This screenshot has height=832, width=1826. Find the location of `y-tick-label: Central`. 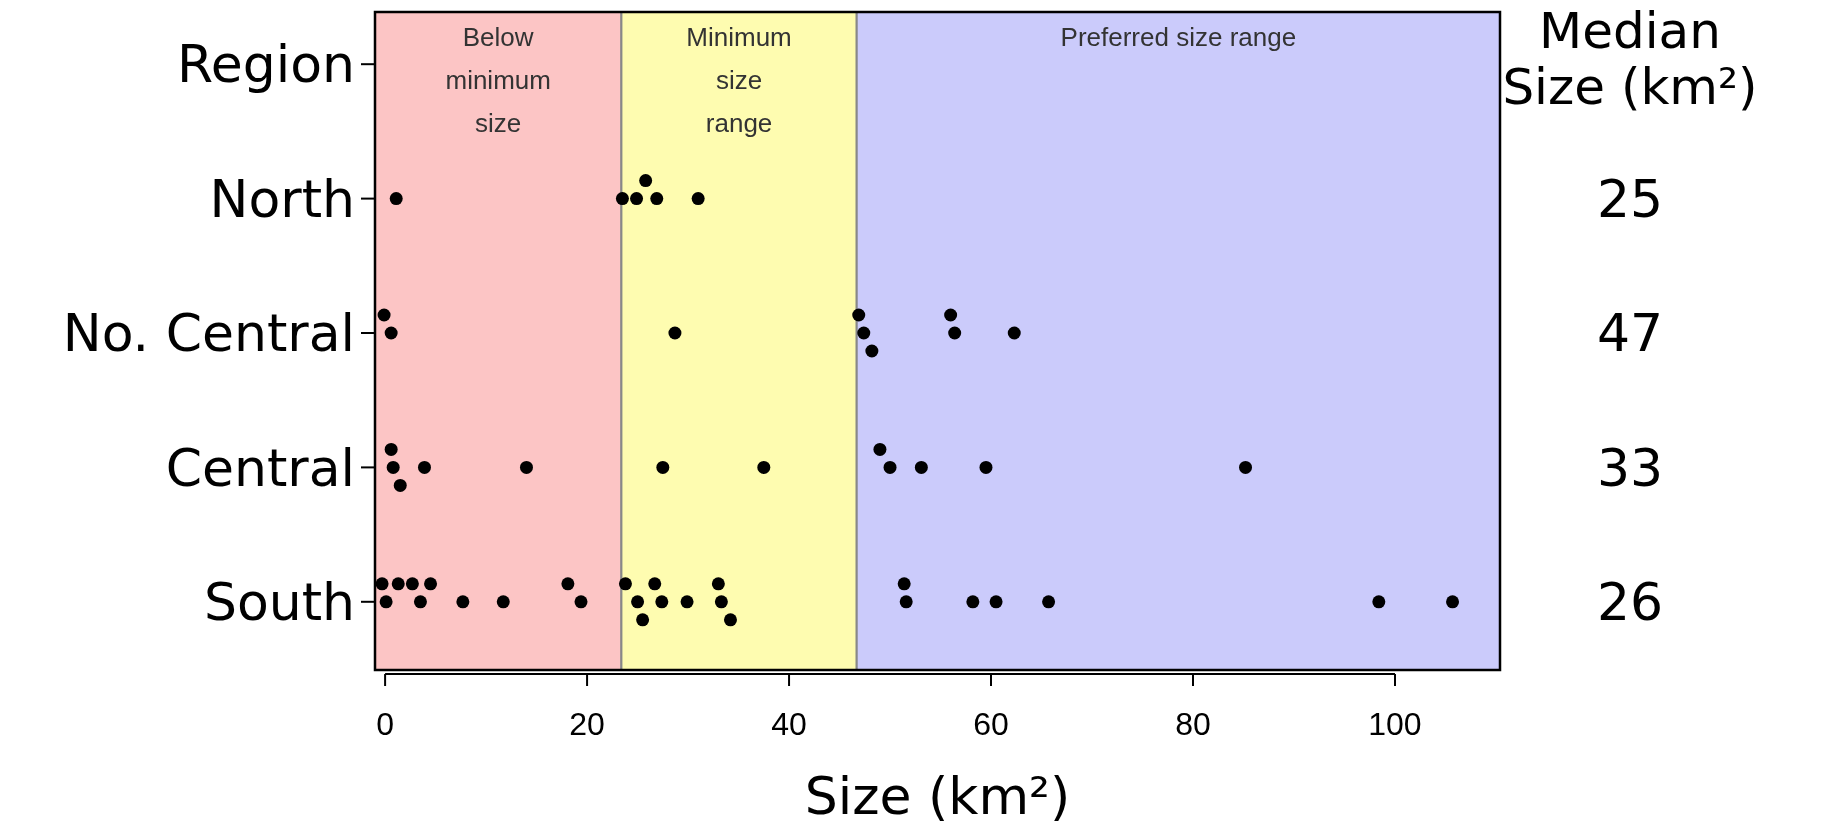

y-tick-label: Central is located at coordinates (260, 467).